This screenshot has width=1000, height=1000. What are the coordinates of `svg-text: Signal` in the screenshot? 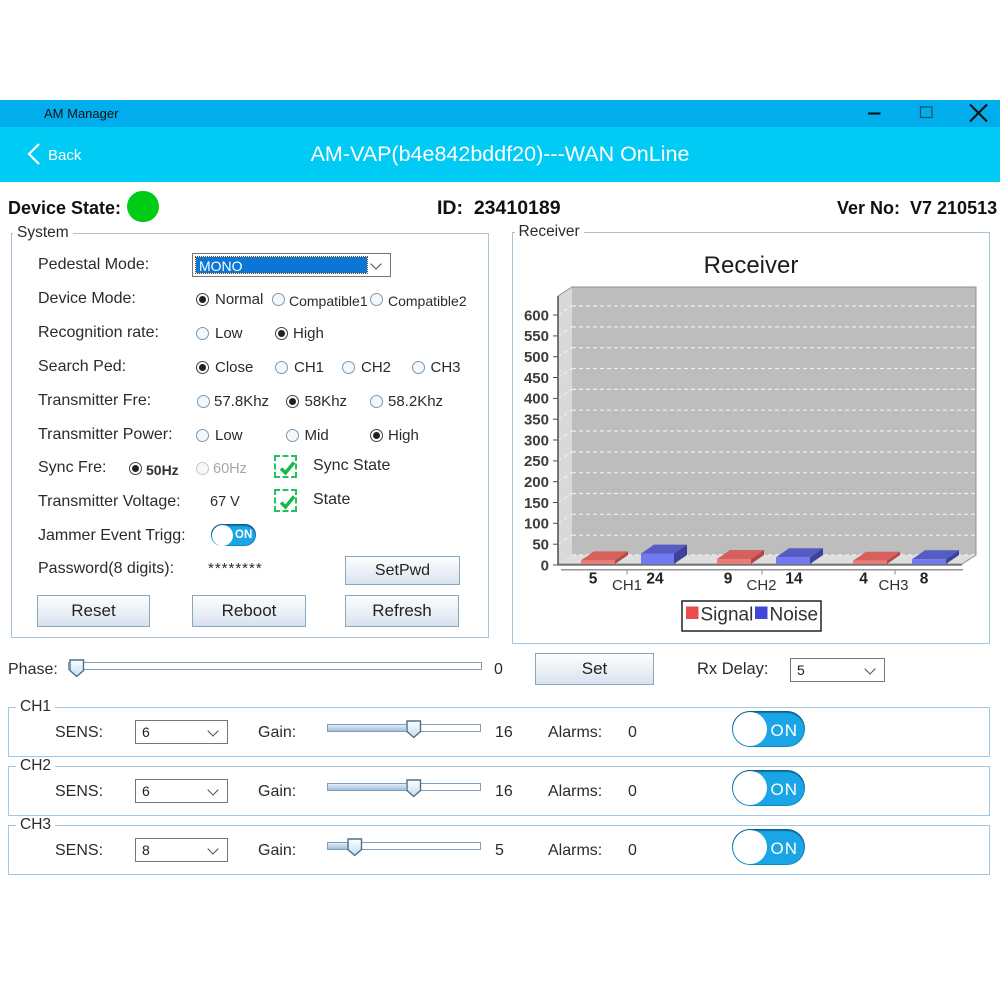 It's located at (727, 615).